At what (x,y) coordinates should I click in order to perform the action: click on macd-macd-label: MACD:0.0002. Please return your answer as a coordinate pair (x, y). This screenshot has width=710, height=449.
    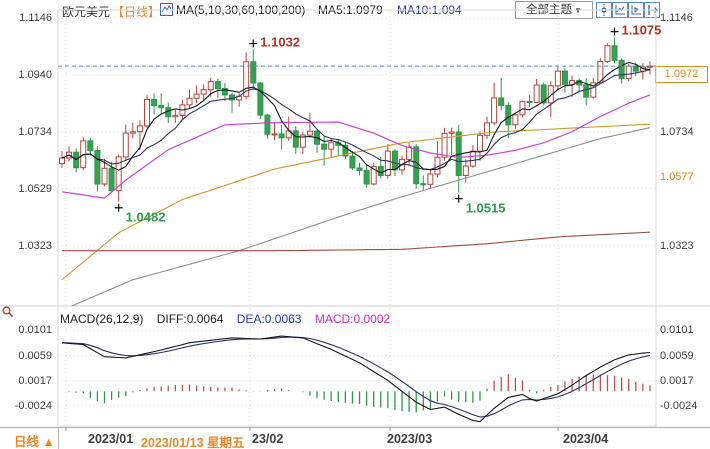
    Looking at the image, I should click on (352, 319).